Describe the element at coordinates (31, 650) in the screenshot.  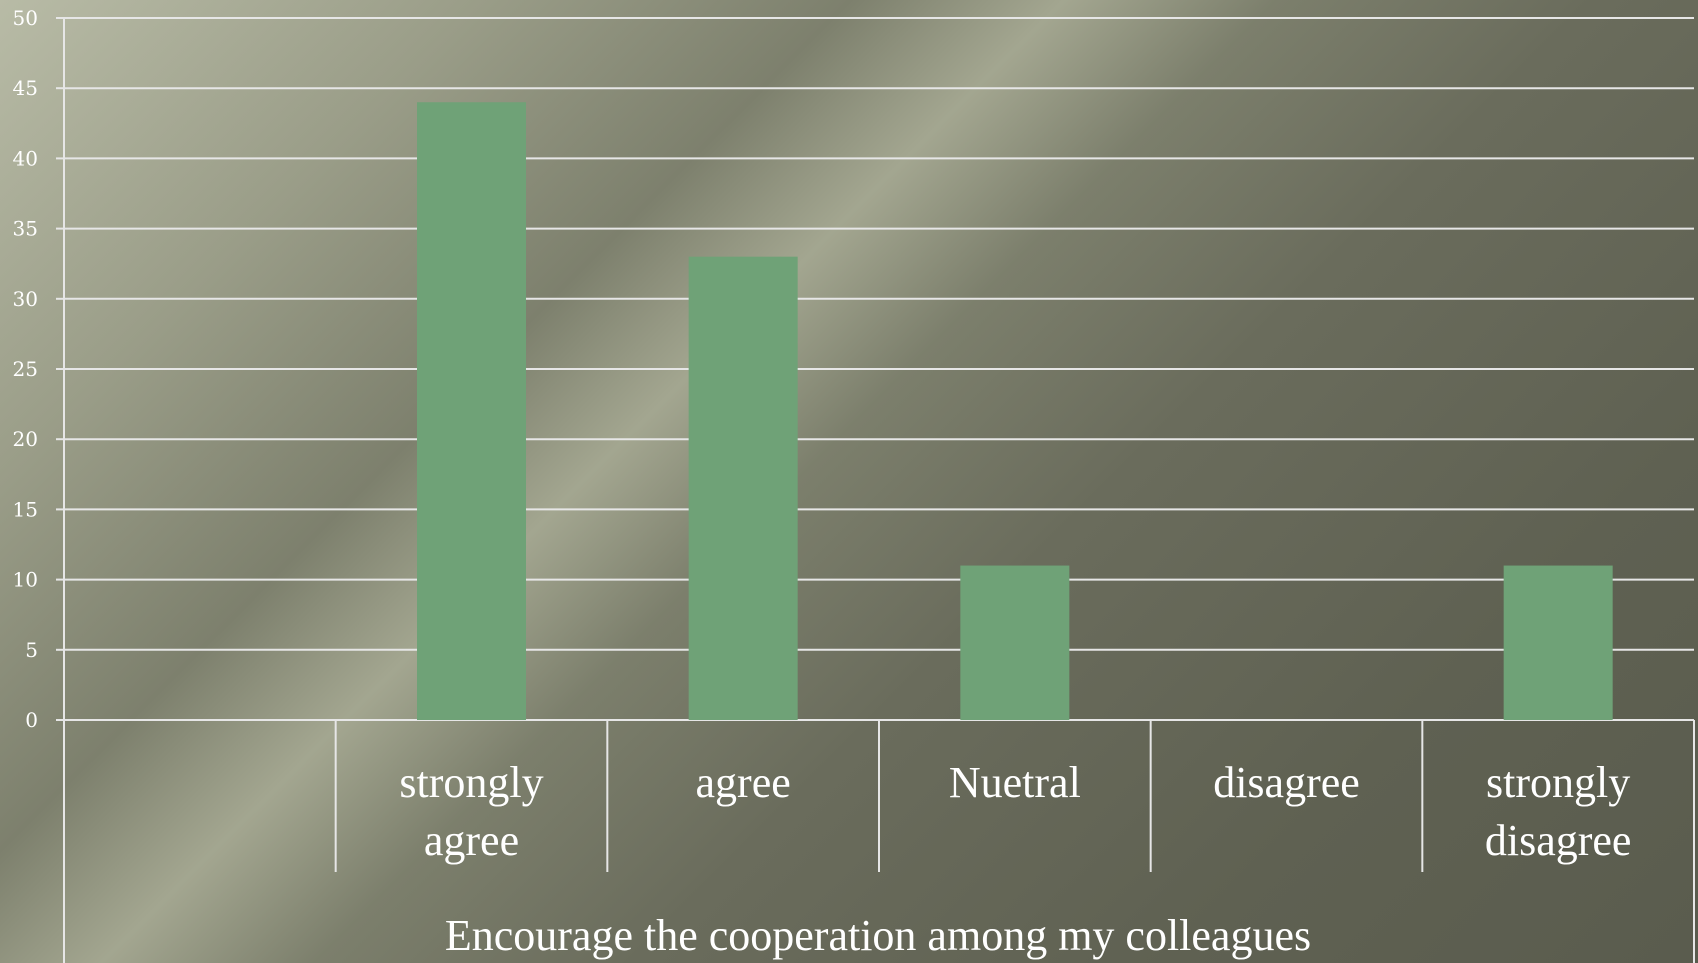
I see `y-tick-label: 5` at that location.